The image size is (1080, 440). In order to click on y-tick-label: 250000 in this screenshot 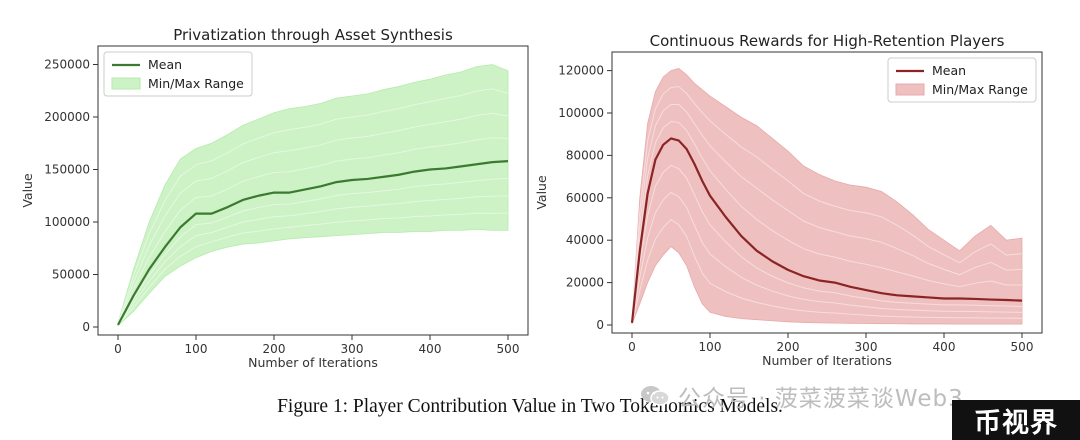, I will do `click(67, 65)`.